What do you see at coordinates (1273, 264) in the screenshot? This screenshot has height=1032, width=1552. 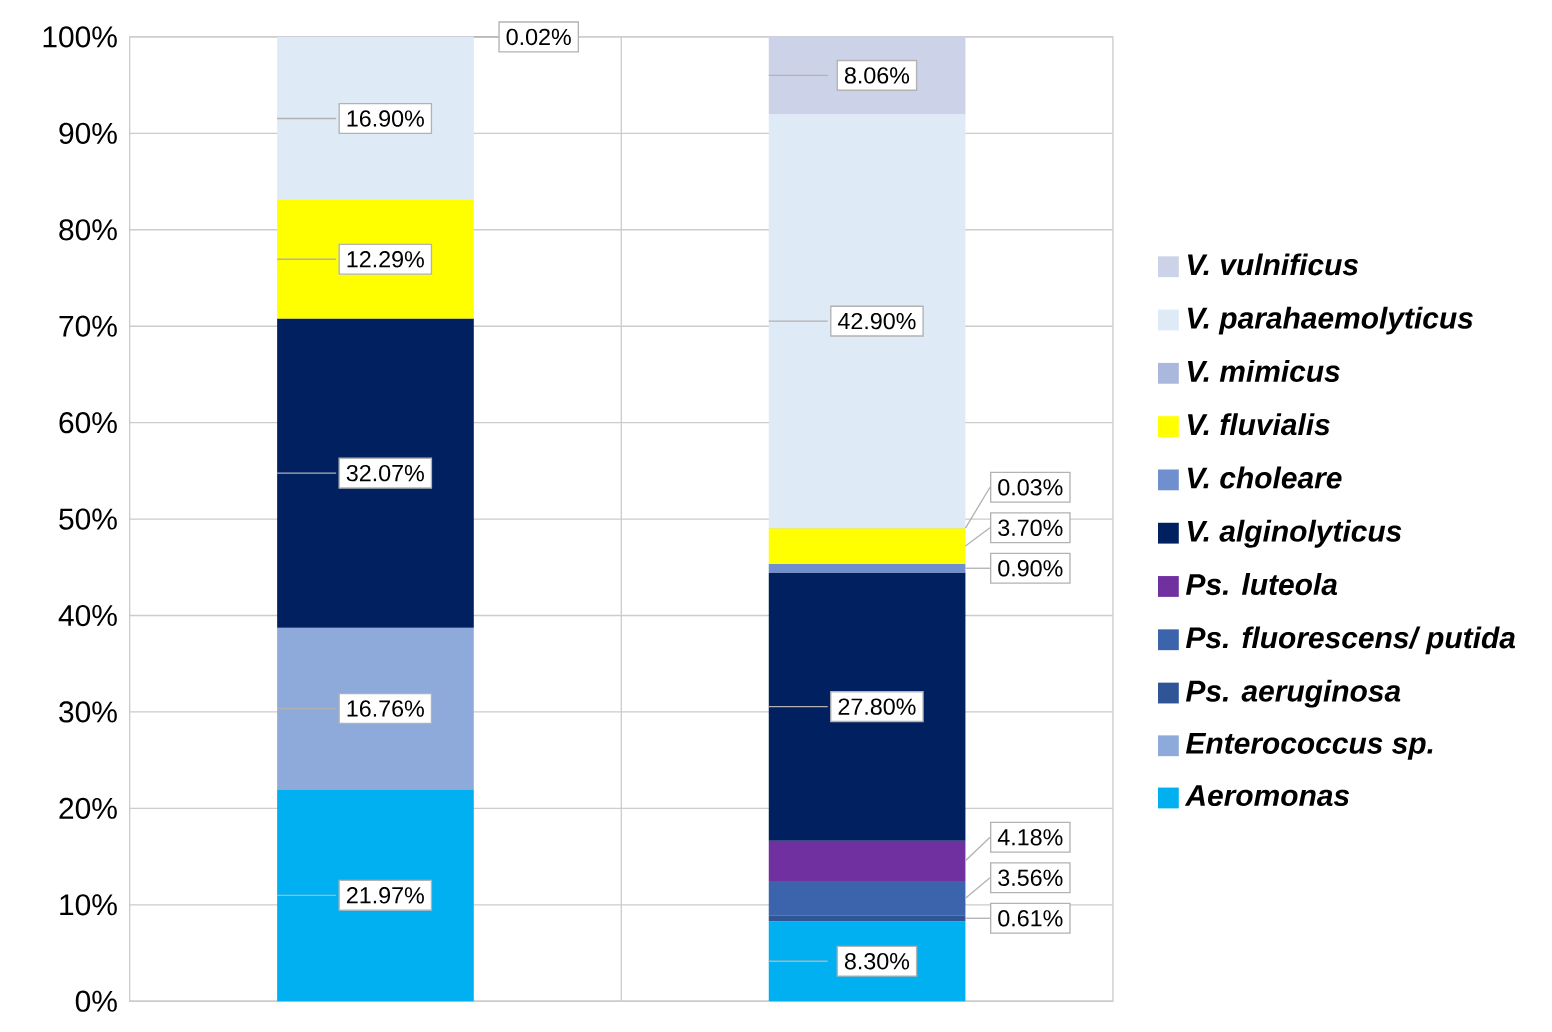 I see `legend-label: V. vulnificus` at bounding box center [1273, 264].